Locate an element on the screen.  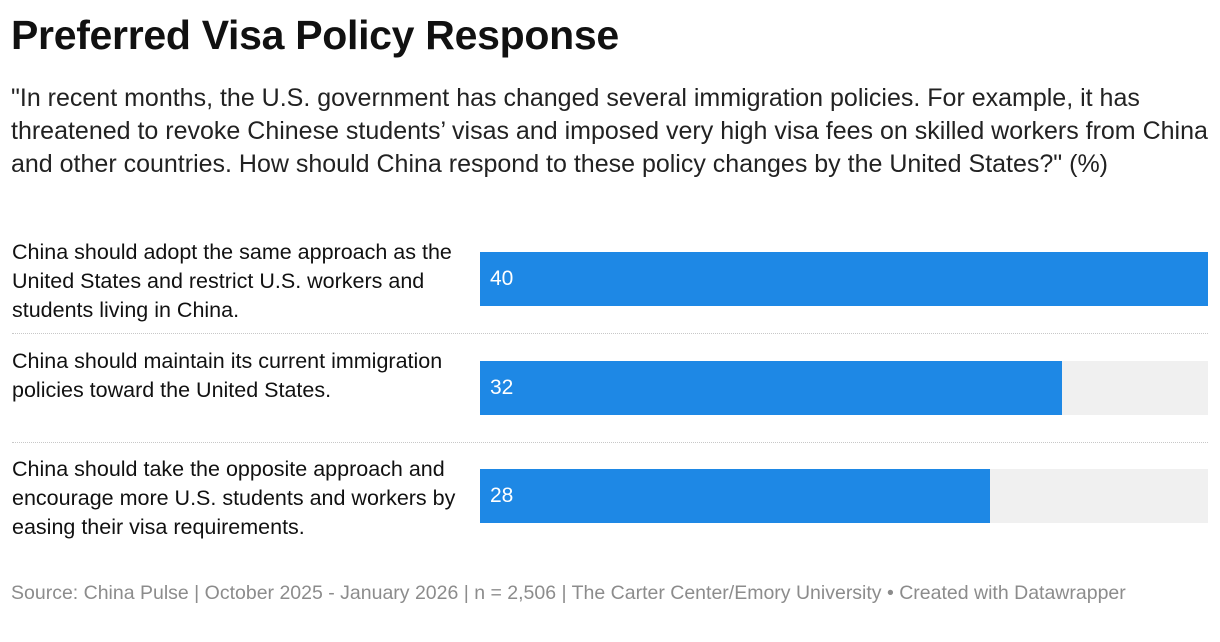
bar-track: 40 is located at coordinates (844, 279).